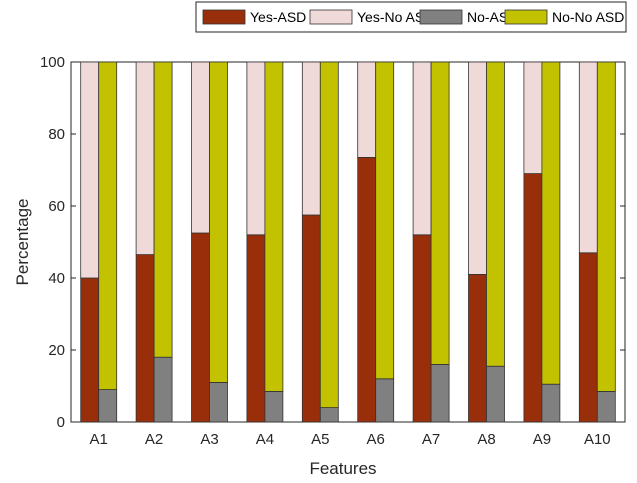 This screenshot has height=483, width=637. Describe the element at coordinates (61, 422) in the screenshot. I see `y-tick-label: 0` at that location.